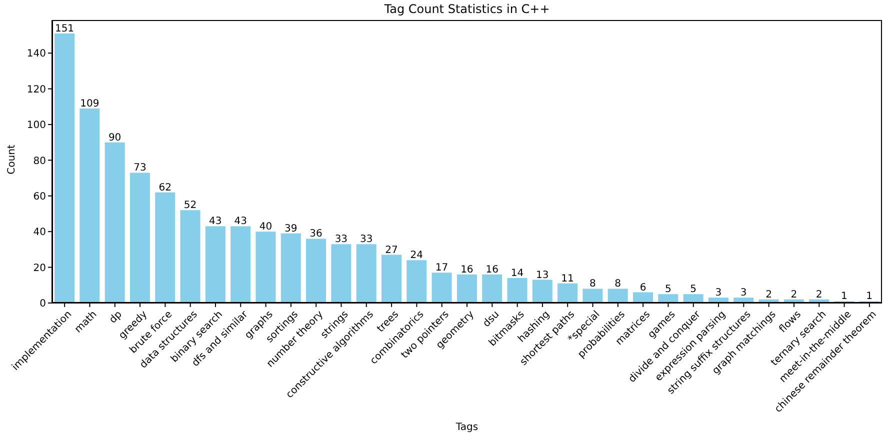 This screenshot has height=438, width=883. What do you see at coordinates (567, 278) in the screenshot?
I see `data-label: 11` at bounding box center [567, 278].